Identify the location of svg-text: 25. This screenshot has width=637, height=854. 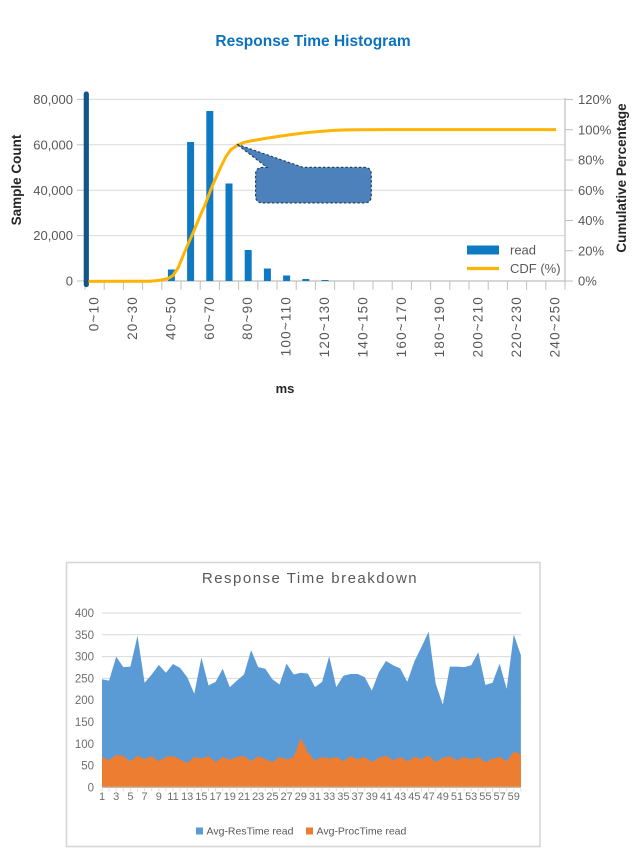
(272, 797).